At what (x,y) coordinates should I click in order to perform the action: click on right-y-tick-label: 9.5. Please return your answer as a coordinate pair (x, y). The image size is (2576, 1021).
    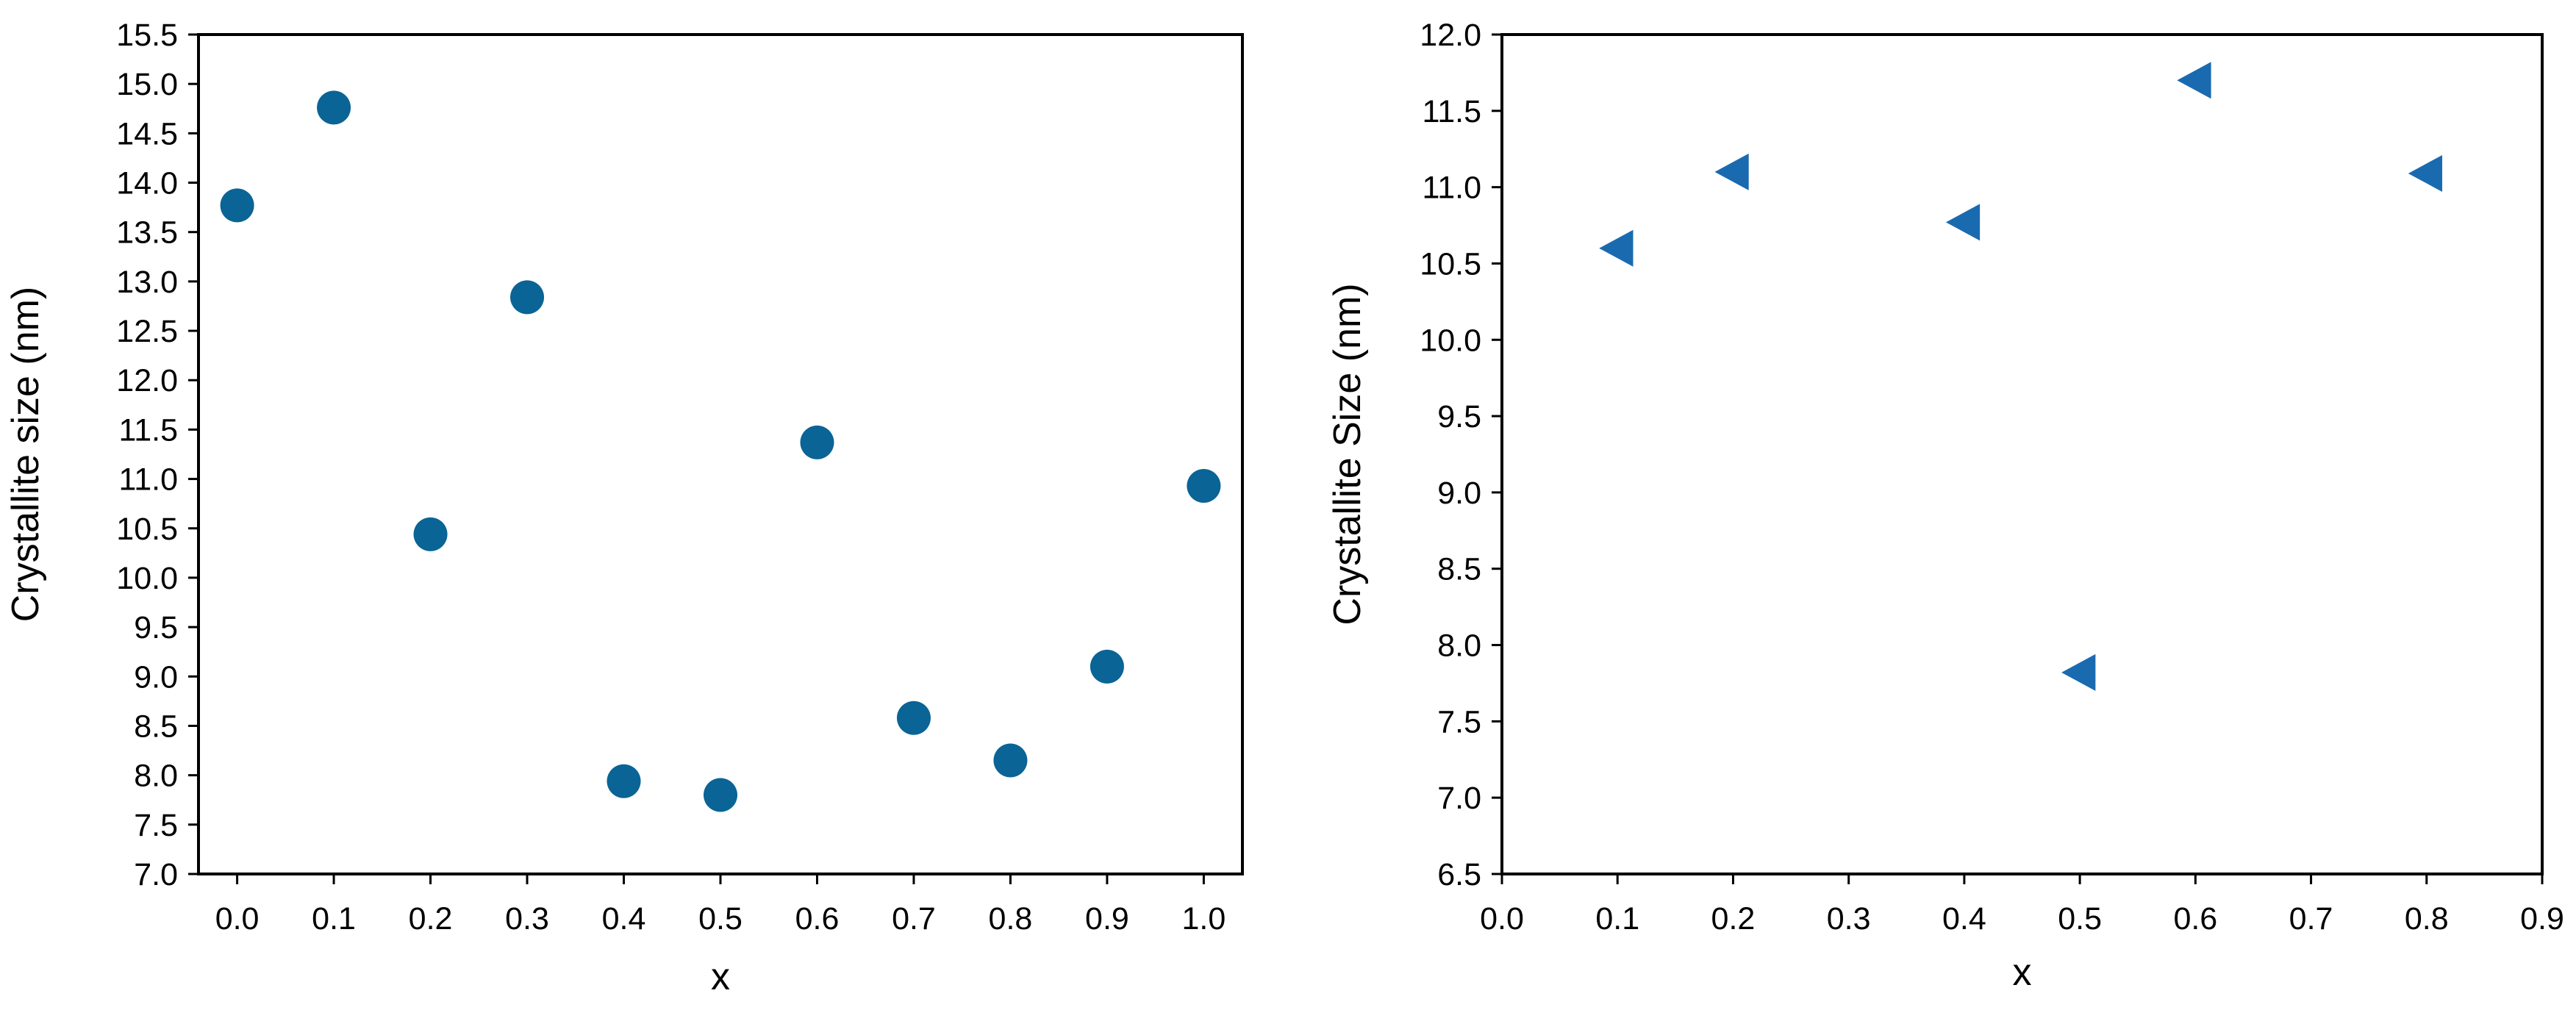
    Looking at the image, I should click on (1459, 416).